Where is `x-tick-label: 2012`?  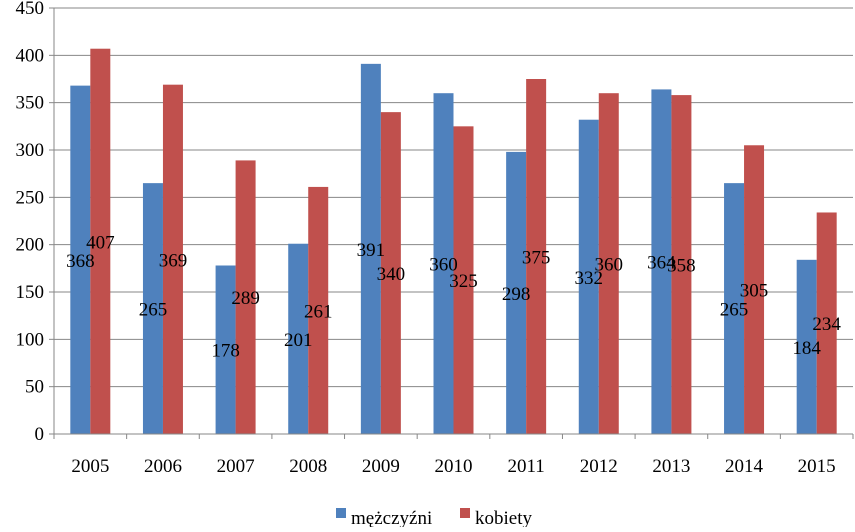 x-tick-label: 2012 is located at coordinates (599, 466).